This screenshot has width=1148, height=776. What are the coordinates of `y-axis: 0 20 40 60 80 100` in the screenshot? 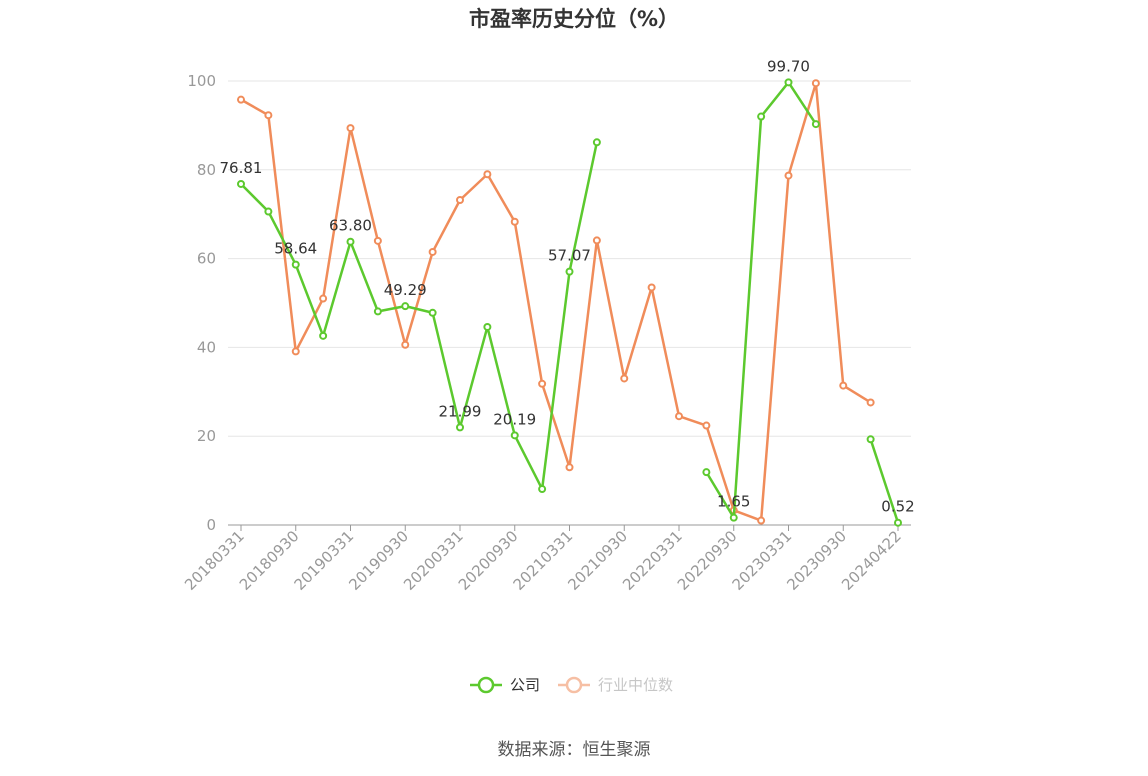 It's located at (201, 303).